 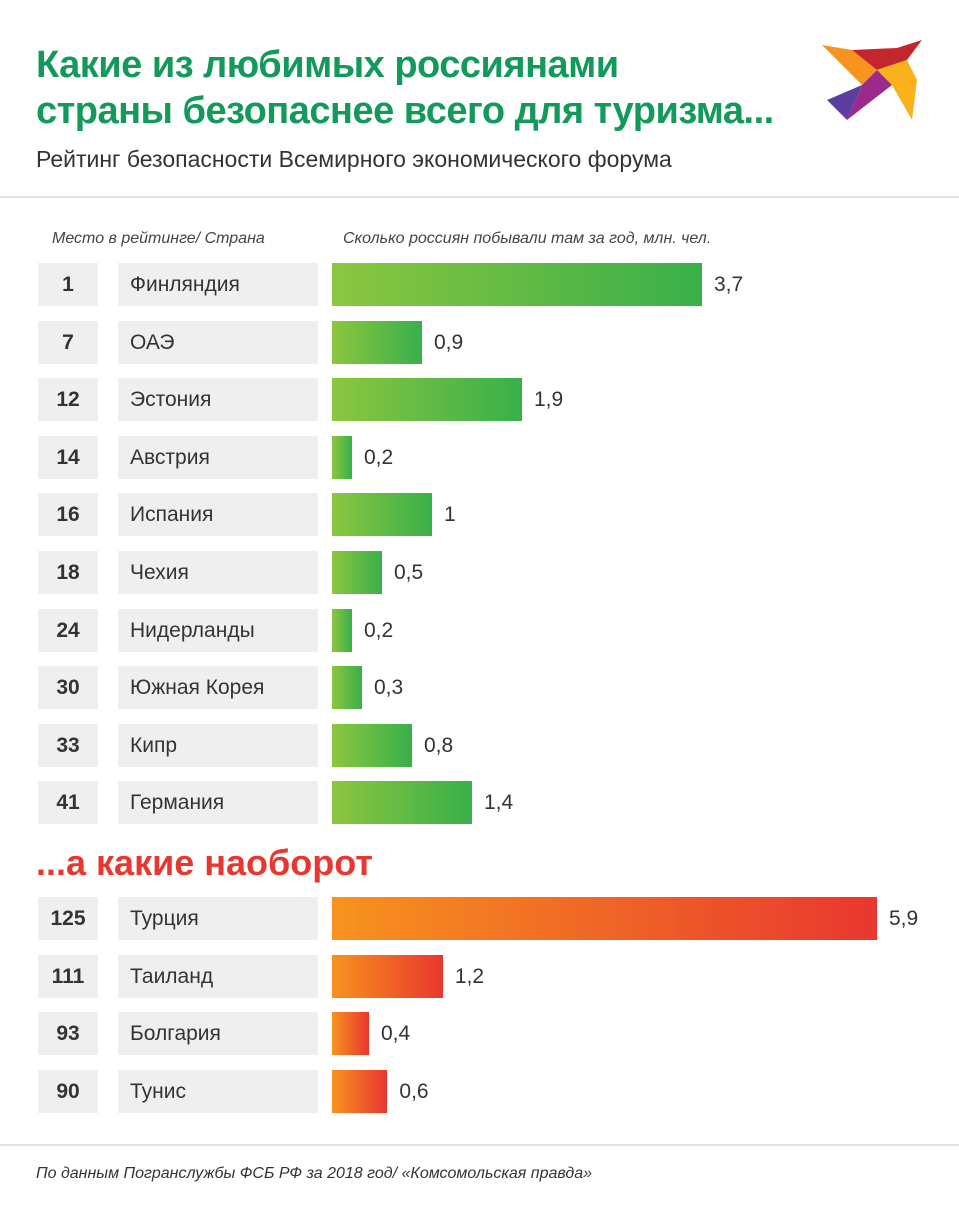 What do you see at coordinates (449, 342) in the screenshot?
I see `value-label: 0,9` at bounding box center [449, 342].